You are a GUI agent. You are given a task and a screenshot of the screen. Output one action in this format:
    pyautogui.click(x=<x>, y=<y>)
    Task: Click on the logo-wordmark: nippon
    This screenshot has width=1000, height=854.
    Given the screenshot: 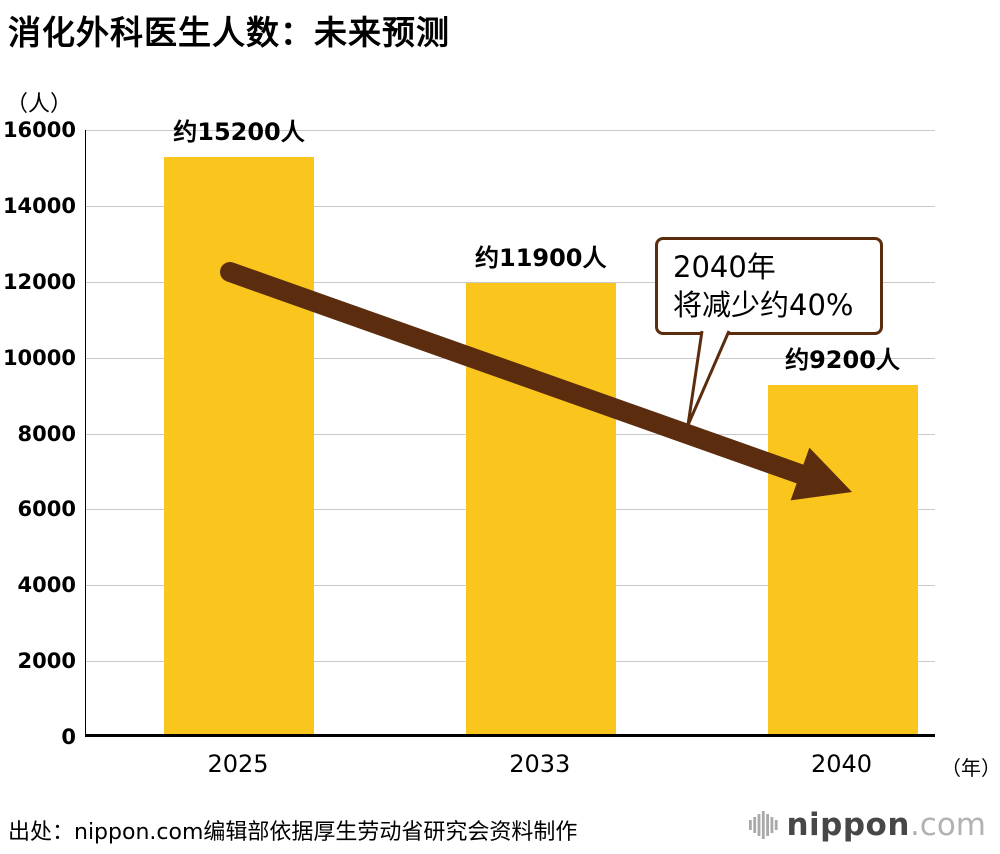 What is the action you would take?
    pyautogui.click(x=848, y=825)
    